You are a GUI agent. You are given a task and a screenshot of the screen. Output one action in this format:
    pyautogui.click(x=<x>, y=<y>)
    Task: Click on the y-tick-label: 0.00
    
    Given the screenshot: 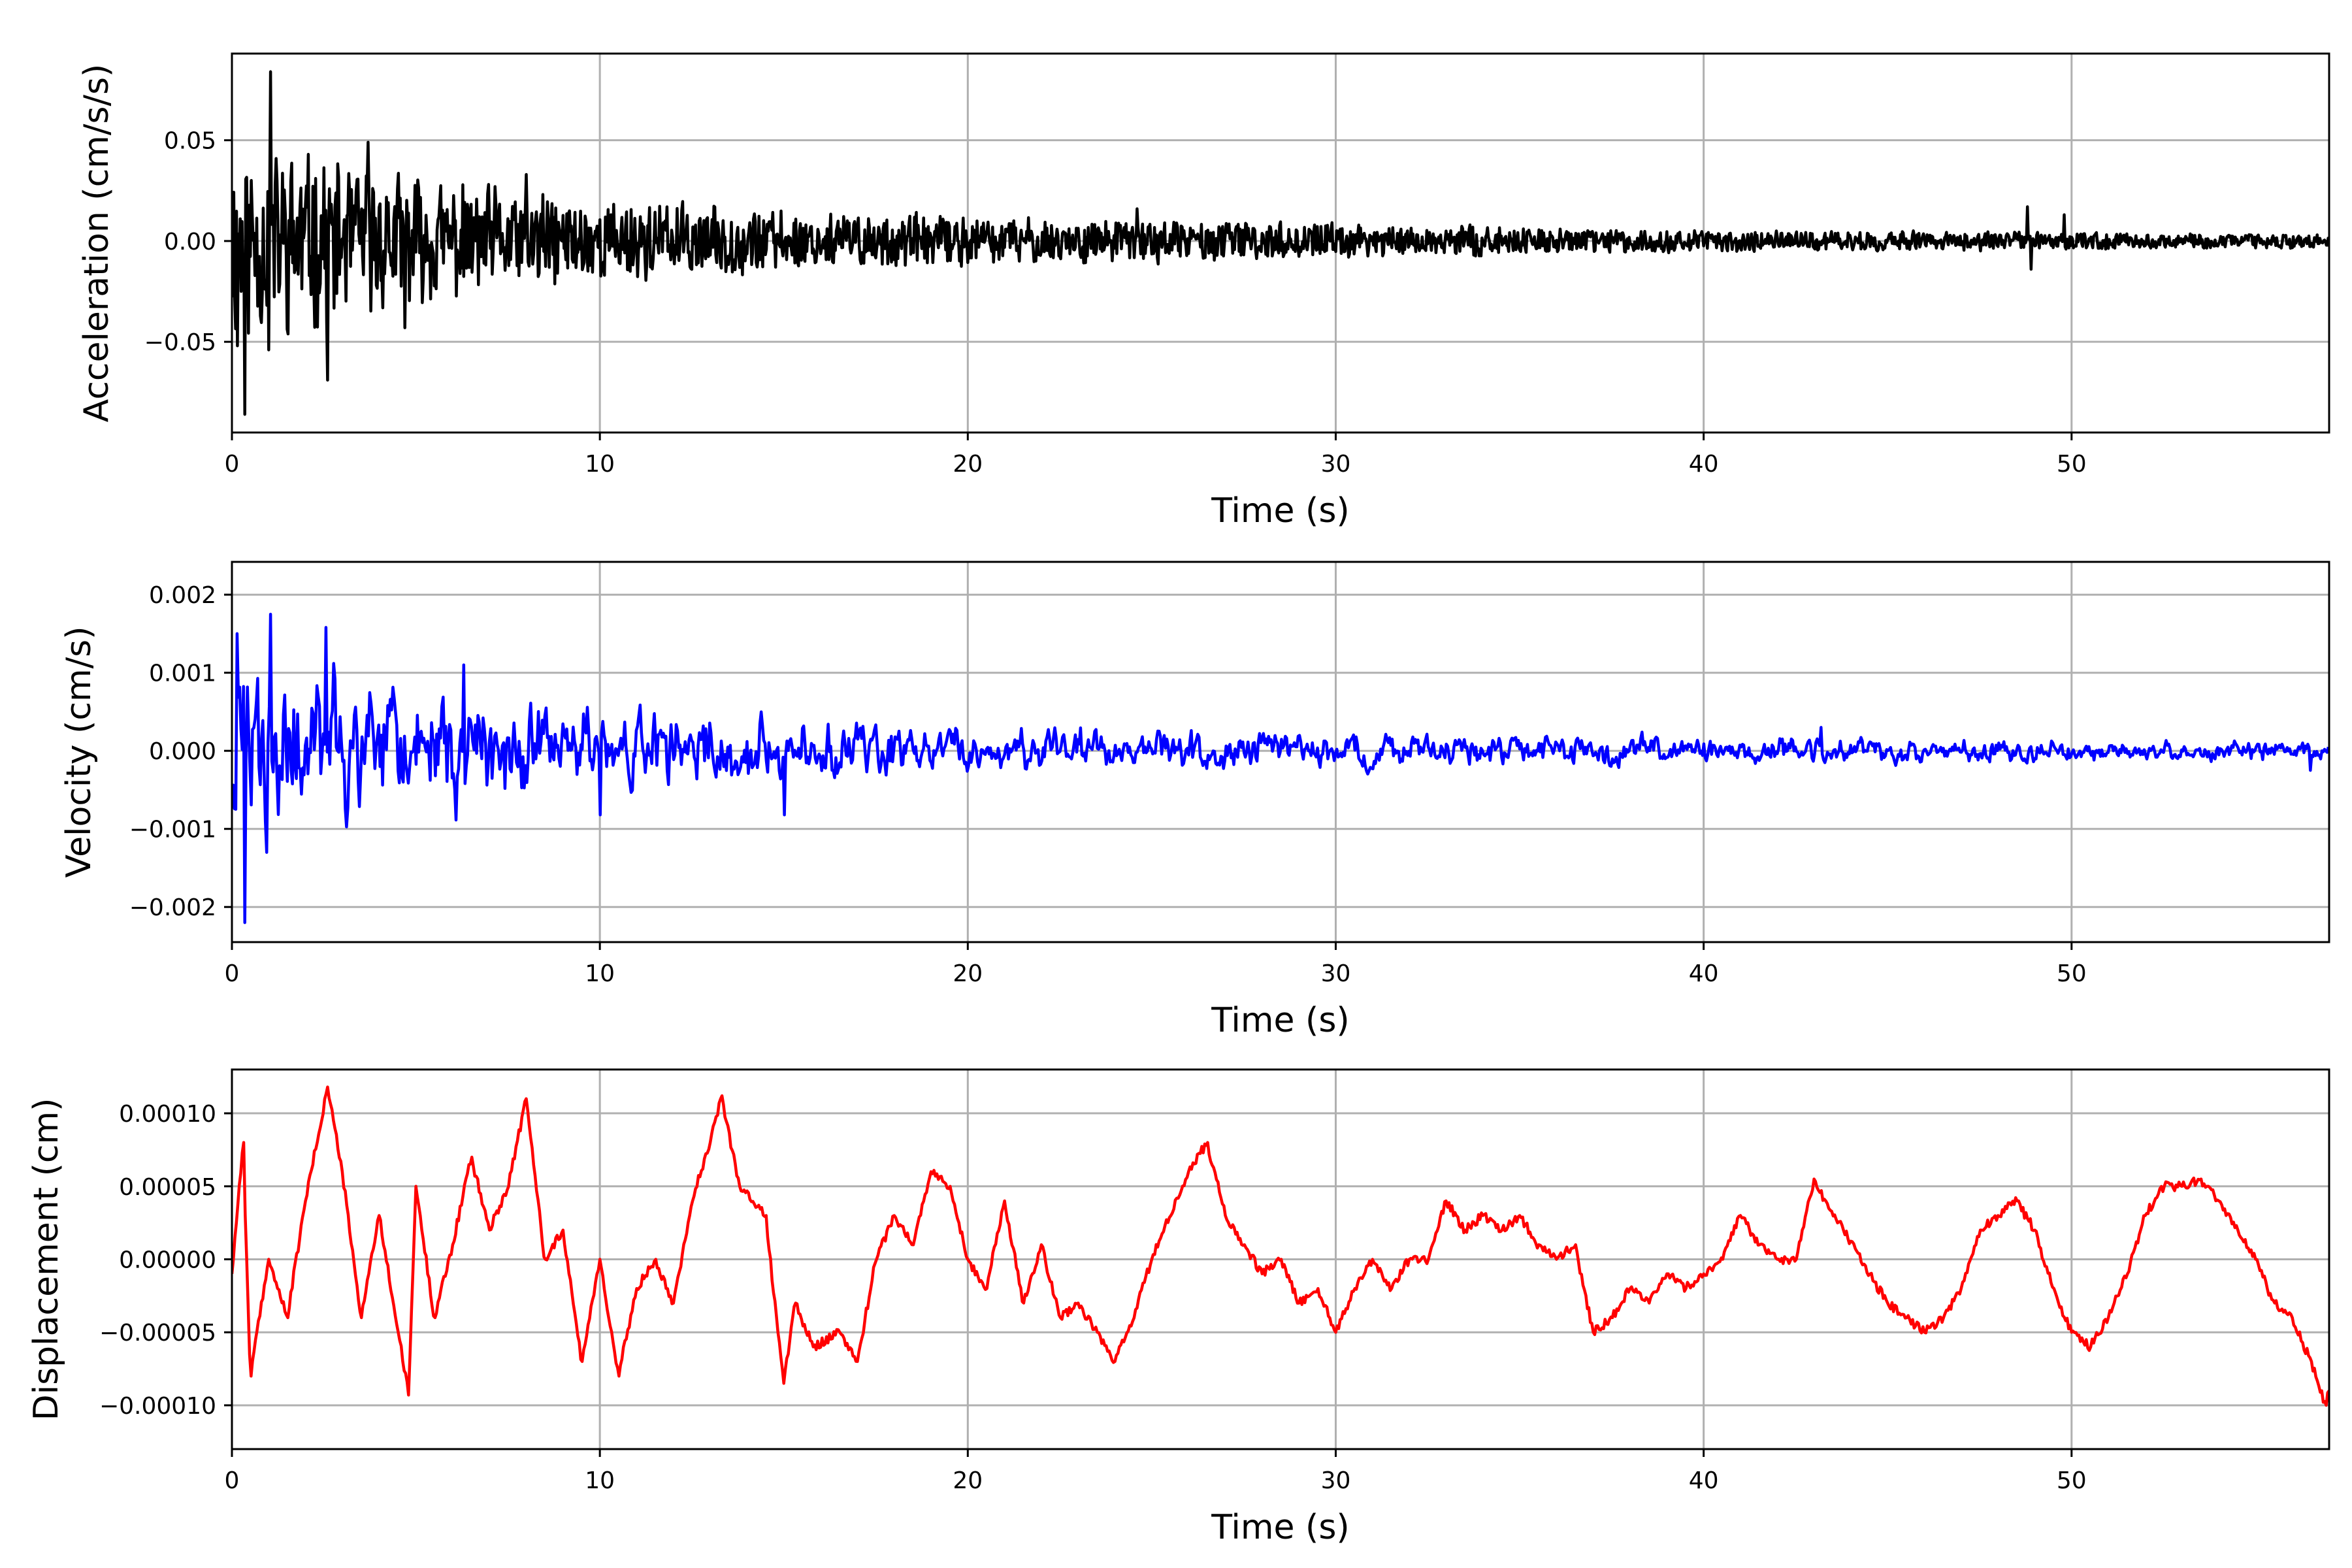 What is the action you would take?
    pyautogui.click(x=190, y=242)
    